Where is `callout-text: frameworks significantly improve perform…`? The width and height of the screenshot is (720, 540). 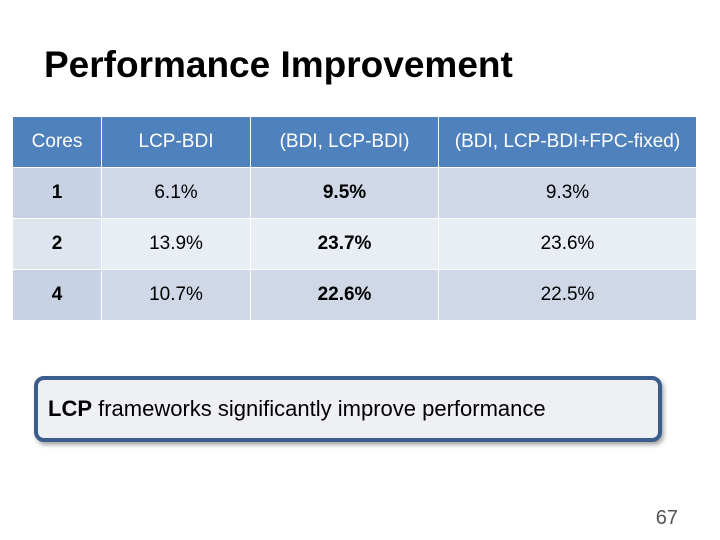
callout-text: frameworks significantly improve perform… is located at coordinates (319, 408).